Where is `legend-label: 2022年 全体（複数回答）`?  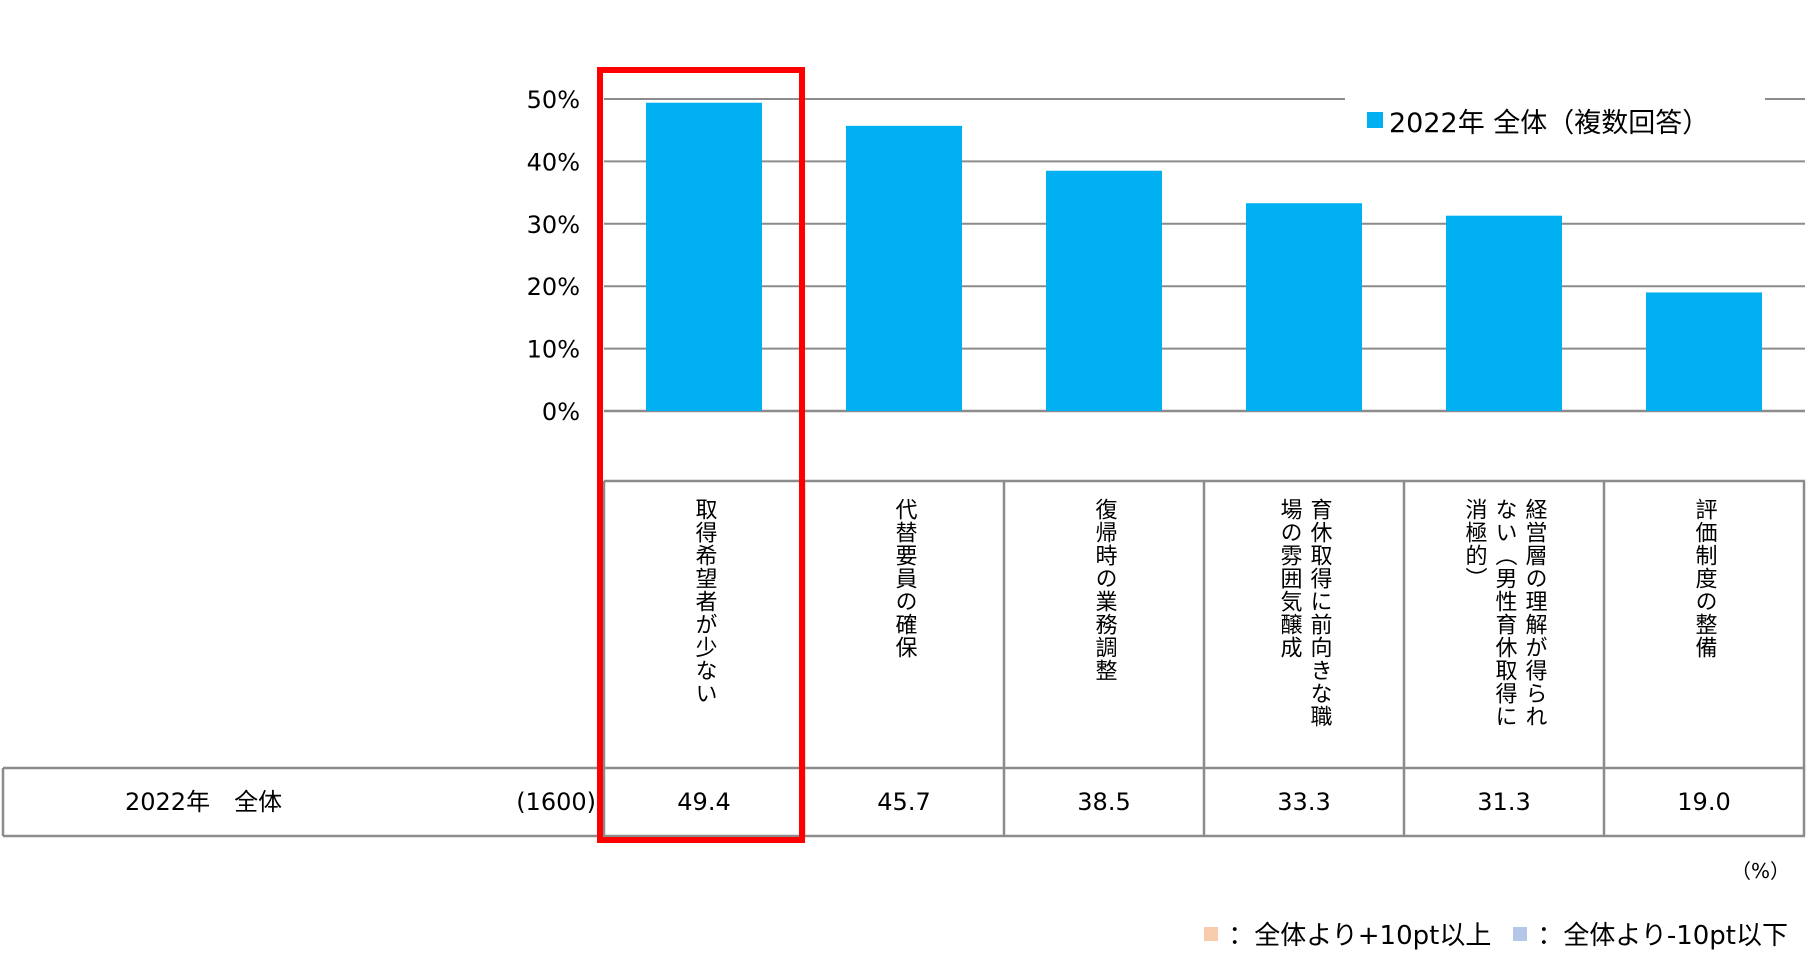 legend-label: 2022年 全体（複数回答） is located at coordinates (1549, 123).